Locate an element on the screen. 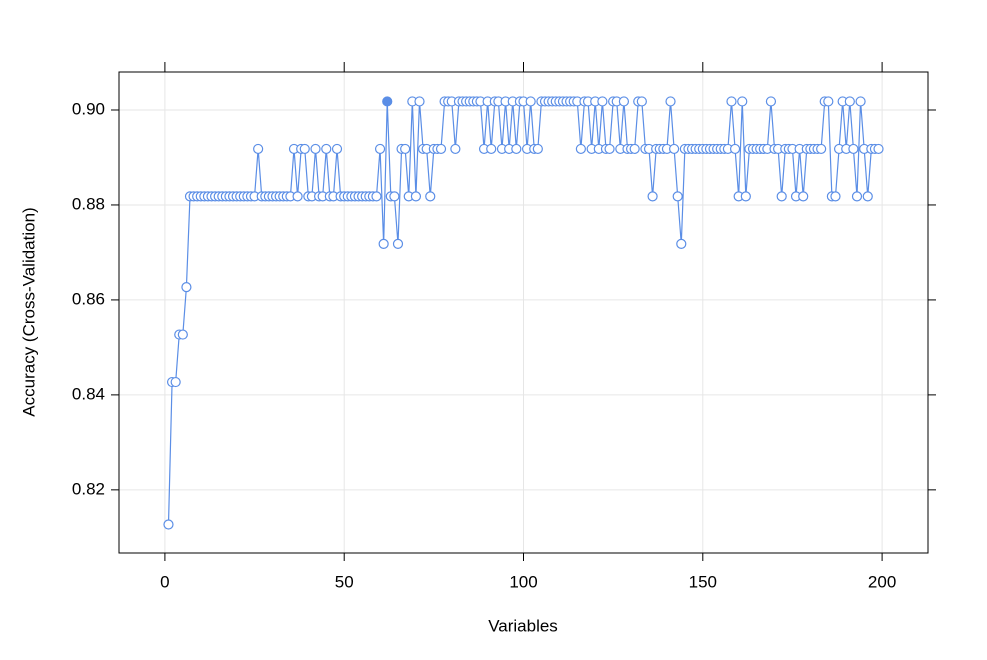  y-tick-label: 0.84 is located at coordinates (88, 393).